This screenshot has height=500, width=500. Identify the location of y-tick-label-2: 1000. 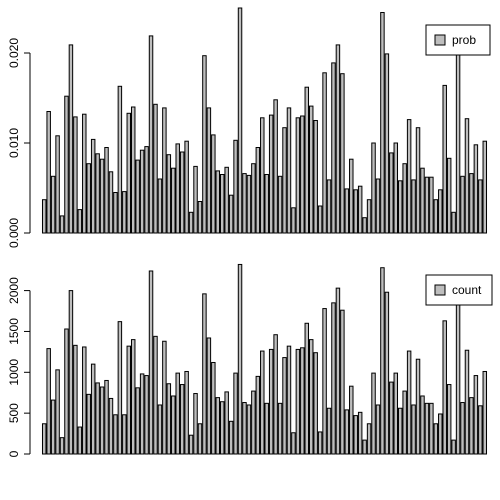
(14, 372).